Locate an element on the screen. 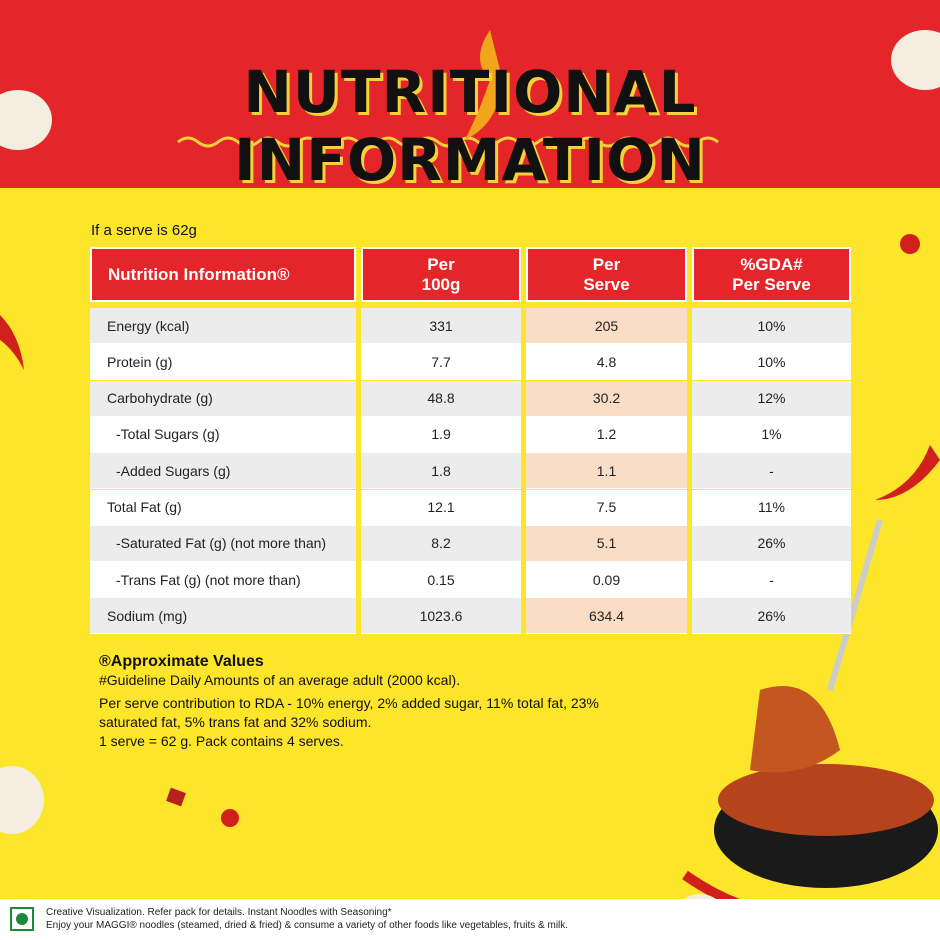 This screenshot has height=940, width=940. cell-value: 4.8 is located at coordinates (606, 362).